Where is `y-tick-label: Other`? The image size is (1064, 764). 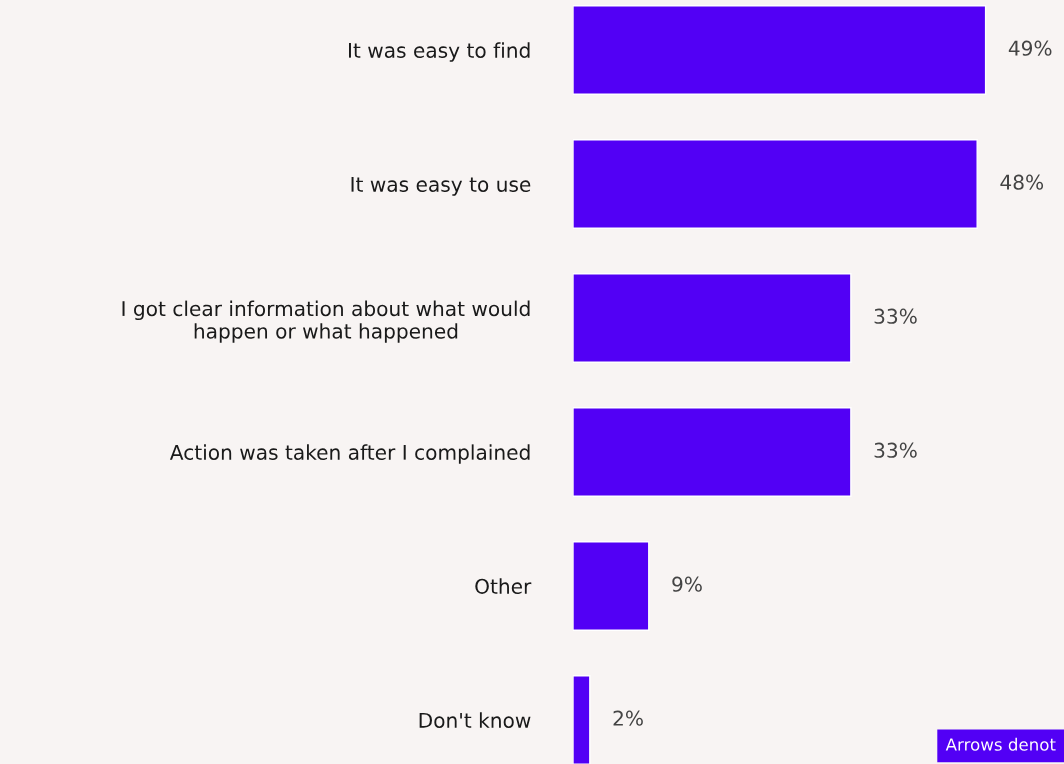
y-tick-label: Other is located at coordinates (503, 586).